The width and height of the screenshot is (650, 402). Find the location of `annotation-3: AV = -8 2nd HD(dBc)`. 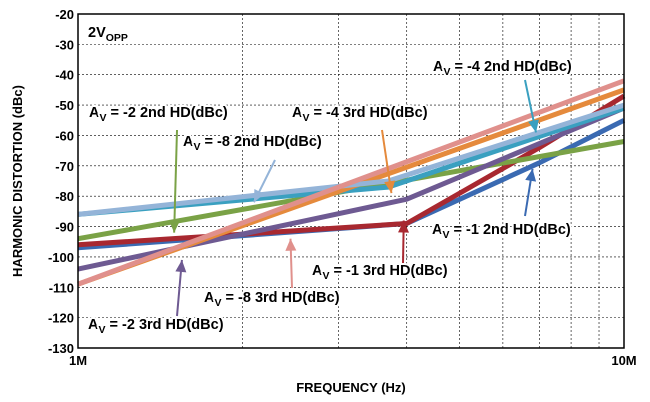

annotation-3: AV = -8 2nd HD(dBc) is located at coordinates (252, 167).